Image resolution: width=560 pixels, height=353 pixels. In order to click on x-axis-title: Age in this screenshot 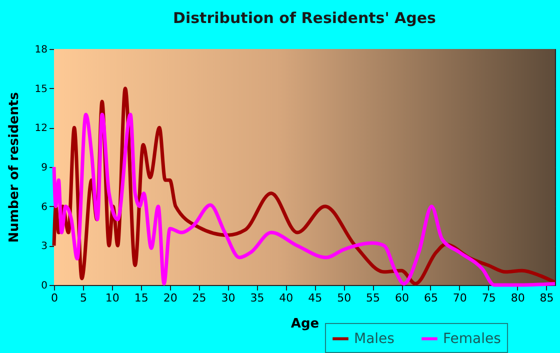, I will do `click(305, 324)`.